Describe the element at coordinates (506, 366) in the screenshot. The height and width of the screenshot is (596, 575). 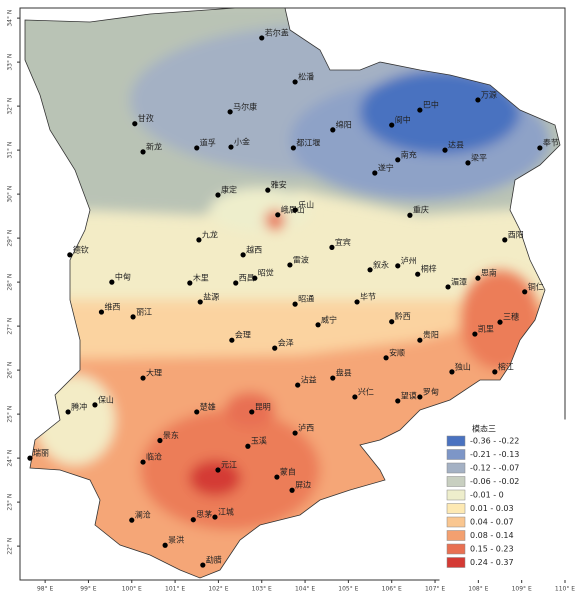
I see `station-label: 榕江` at that location.